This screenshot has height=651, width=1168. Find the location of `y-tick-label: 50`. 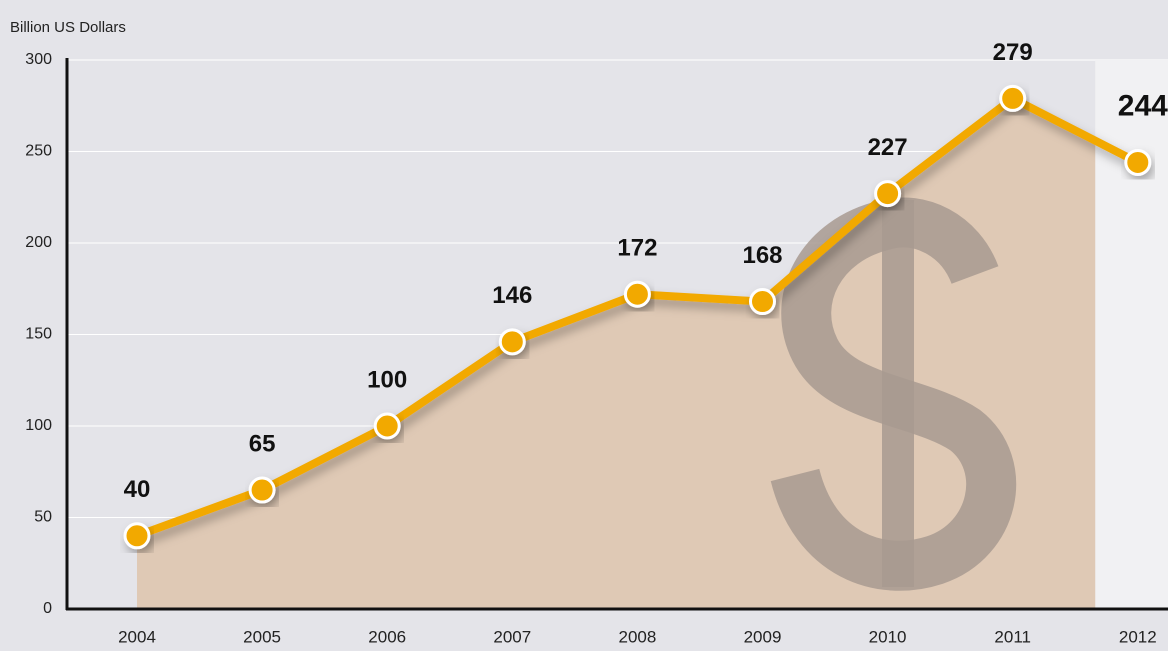

y-tick-label: 50 is located at coordinates (43, 517).